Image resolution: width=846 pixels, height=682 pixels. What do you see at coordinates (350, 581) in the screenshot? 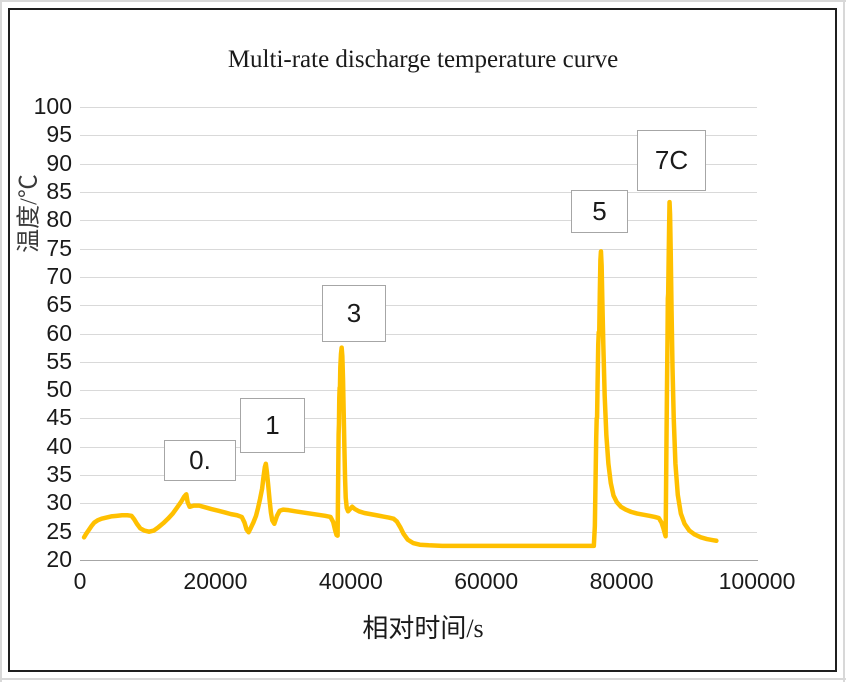
I see `x-tick-label: 40000` at bounding box center [350, 581].